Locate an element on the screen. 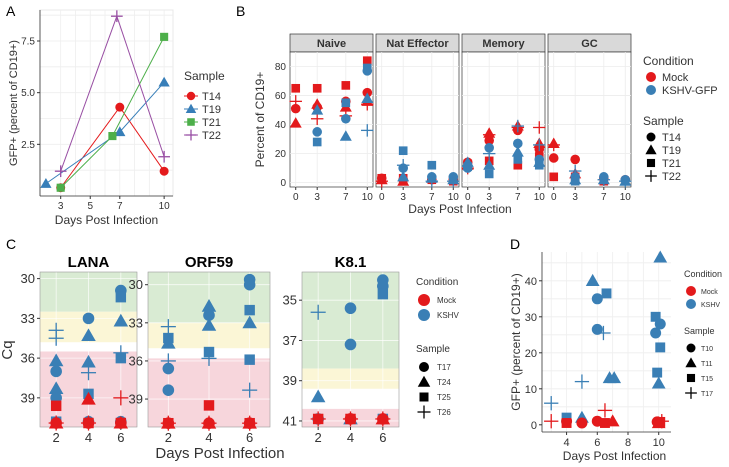  facet-strip-label: GC is located at coordinates (589, 44).